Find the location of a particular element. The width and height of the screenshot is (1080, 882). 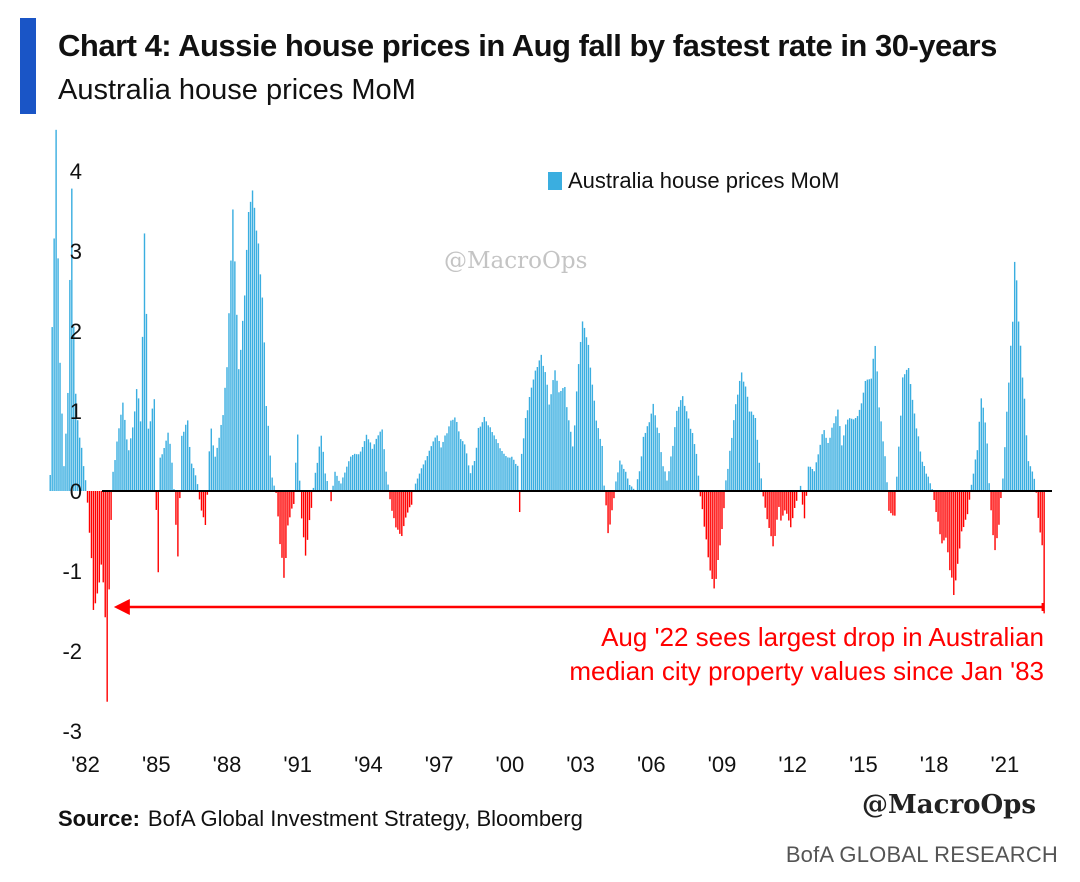

annotation-arrow-head is located at coordinates (121, 607).